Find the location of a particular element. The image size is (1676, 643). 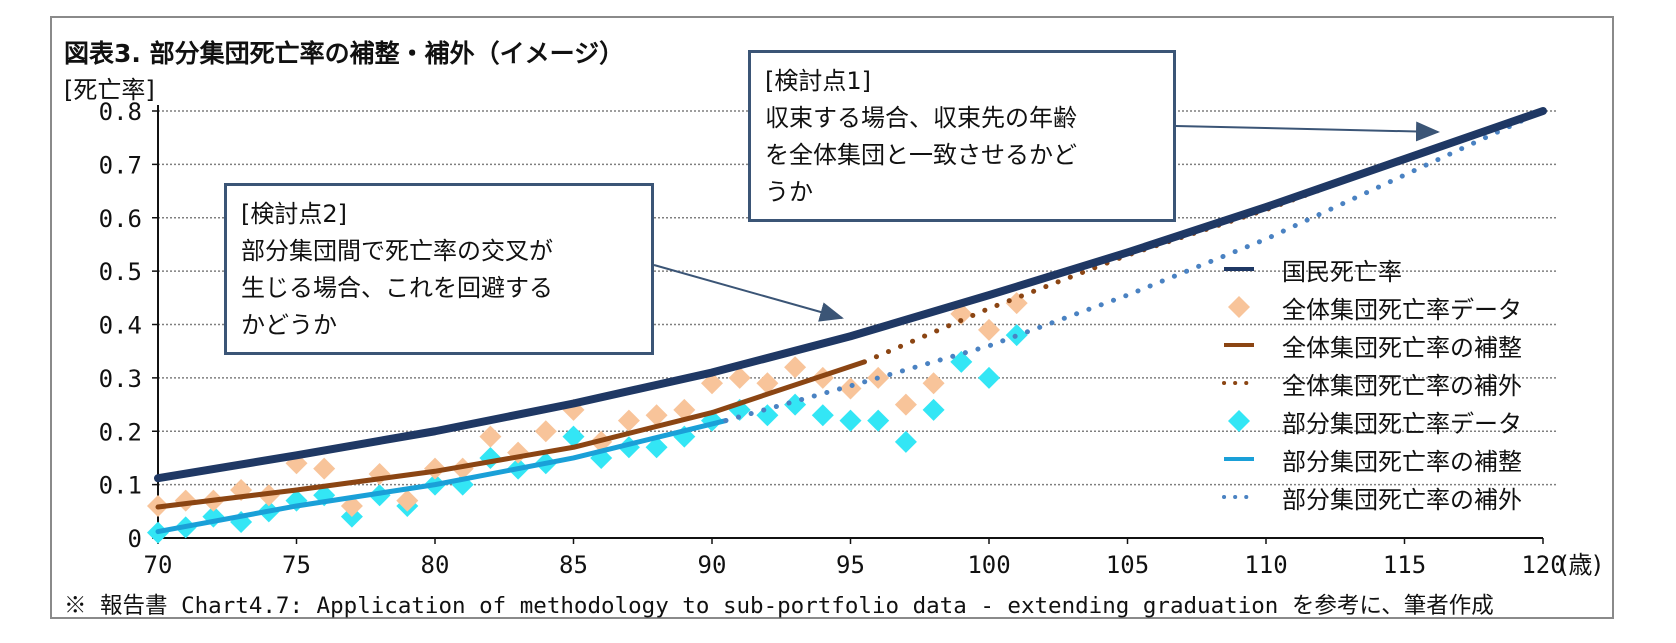

legend-label: 全体集団死亡率データ is located at coordinates (1402, 309).